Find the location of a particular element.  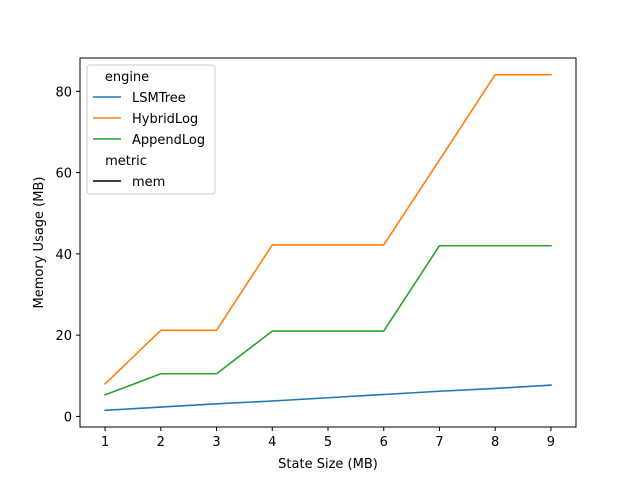

y-tick-label-40: 40 is located at coordinates (63, 255).